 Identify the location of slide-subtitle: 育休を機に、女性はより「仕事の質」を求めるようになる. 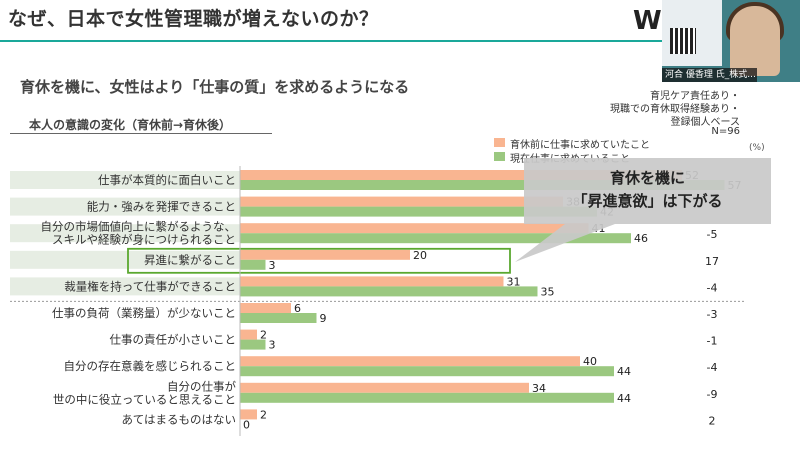
(215, 87).